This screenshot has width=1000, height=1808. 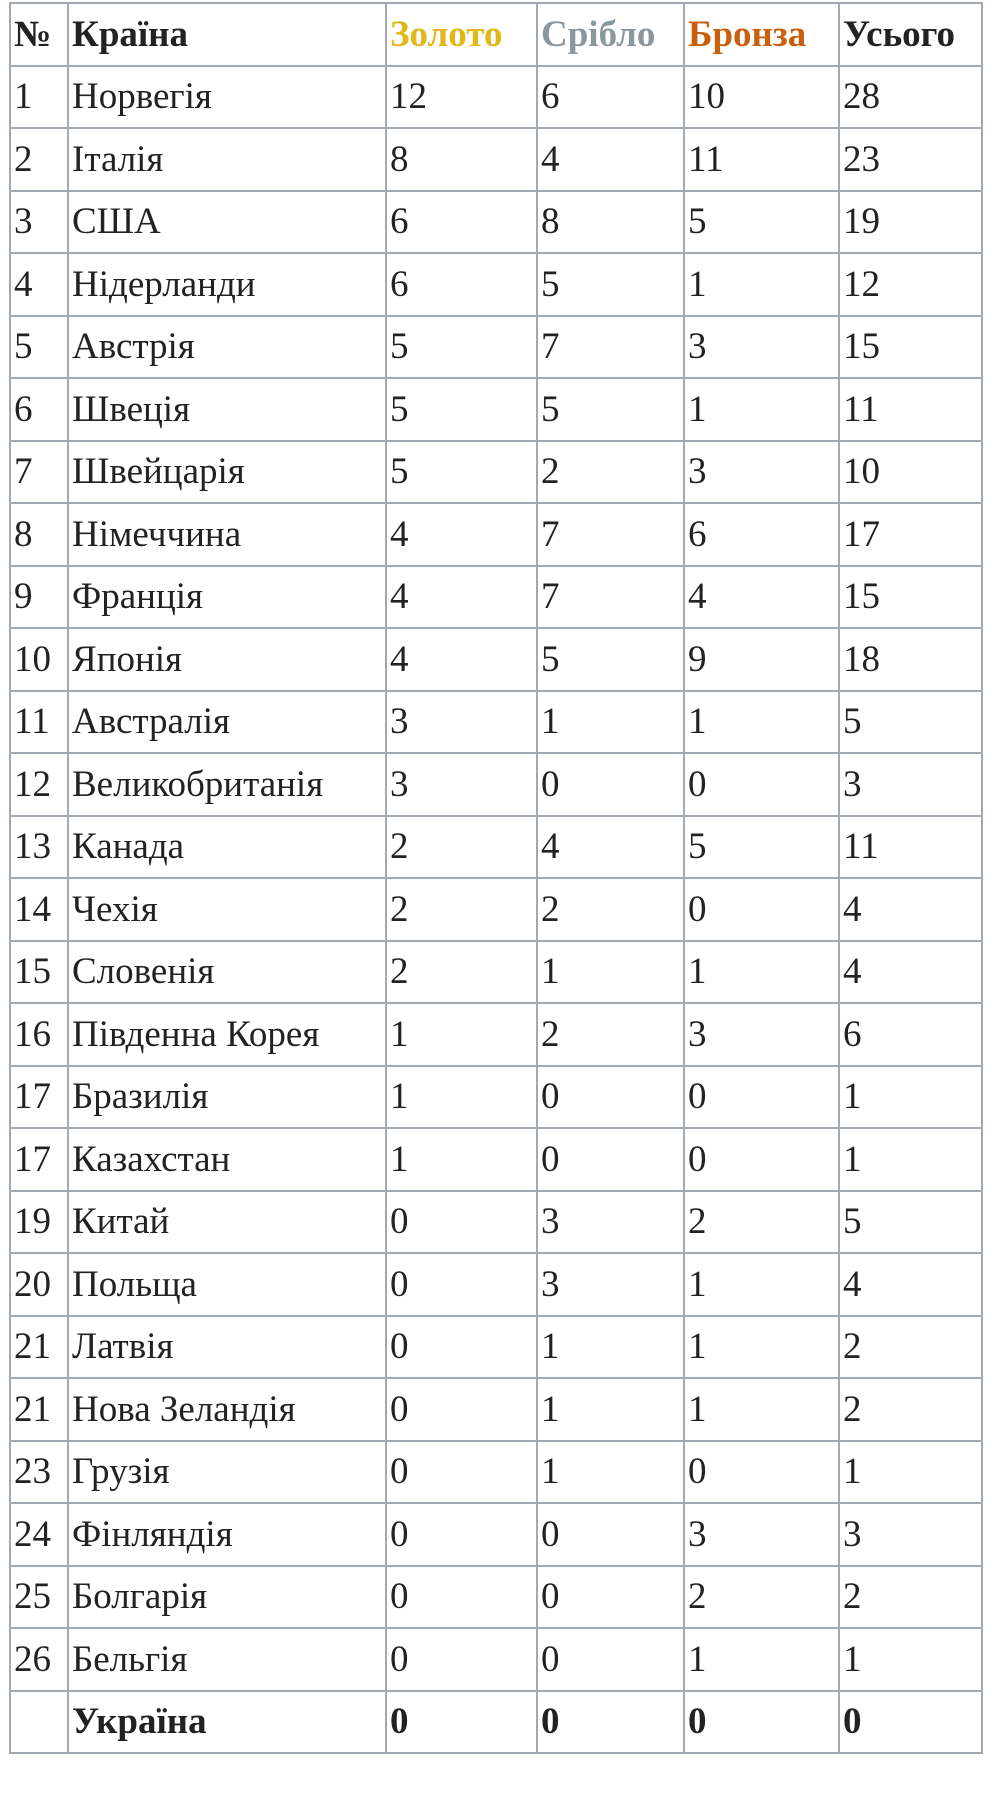 What do you see at coordinates (496, 1721) in the screenshot?
I see `total-row: Україна 0 0 0 0` at bounding box center [496, 1721].